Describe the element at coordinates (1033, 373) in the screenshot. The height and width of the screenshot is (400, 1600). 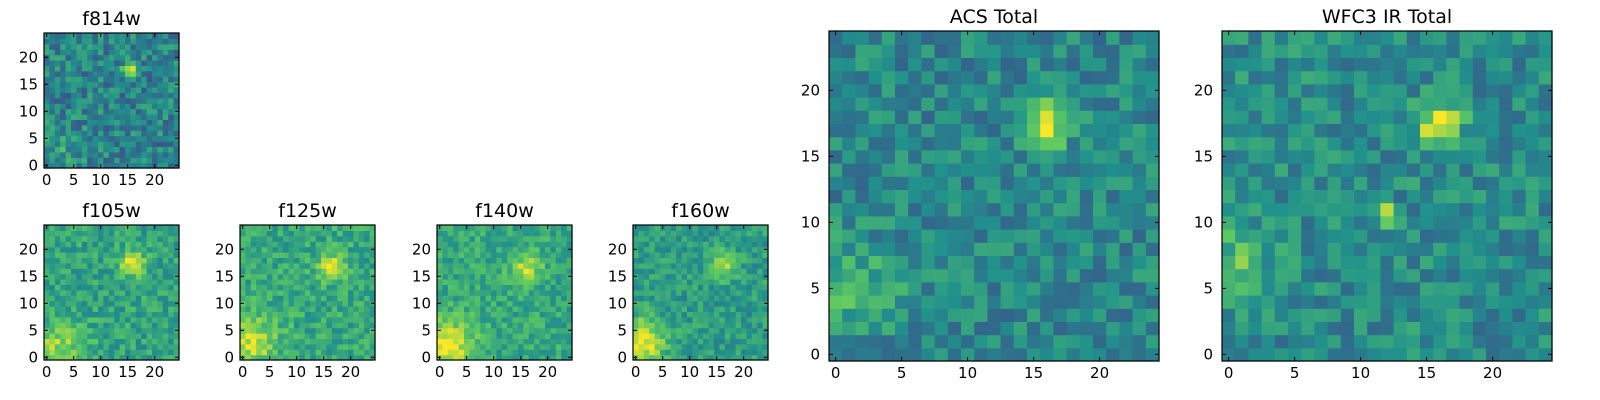
I see `x-tick-label: 15` at that location.